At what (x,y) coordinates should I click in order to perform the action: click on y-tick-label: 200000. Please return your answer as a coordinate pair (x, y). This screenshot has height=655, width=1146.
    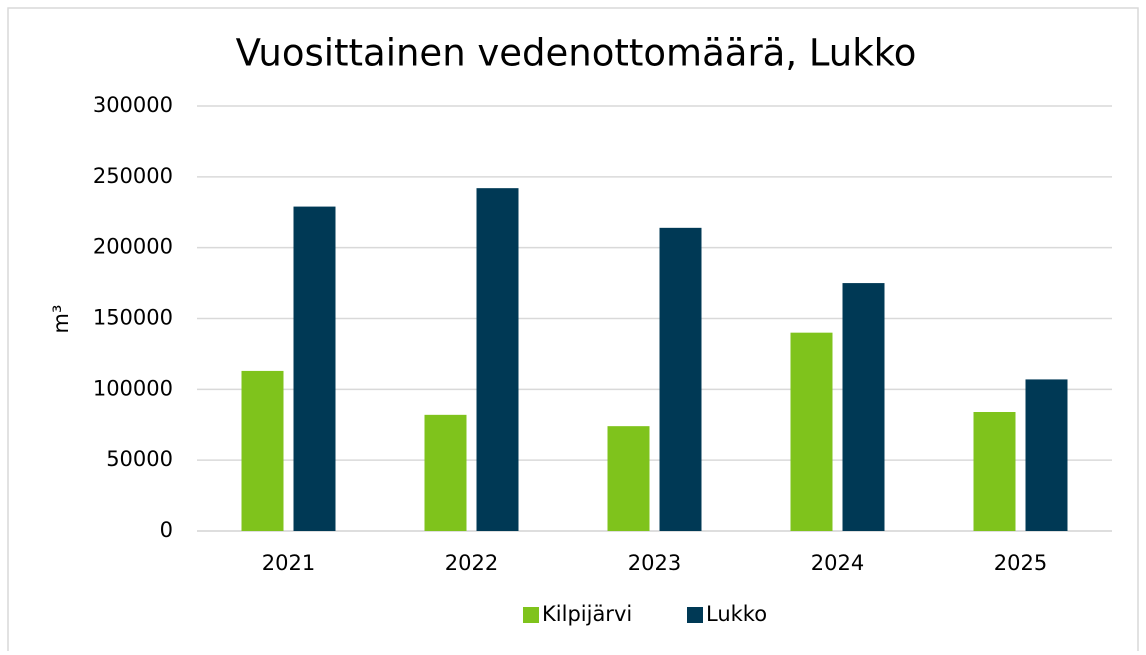
    Looking at the image, I should click on (133, 247).